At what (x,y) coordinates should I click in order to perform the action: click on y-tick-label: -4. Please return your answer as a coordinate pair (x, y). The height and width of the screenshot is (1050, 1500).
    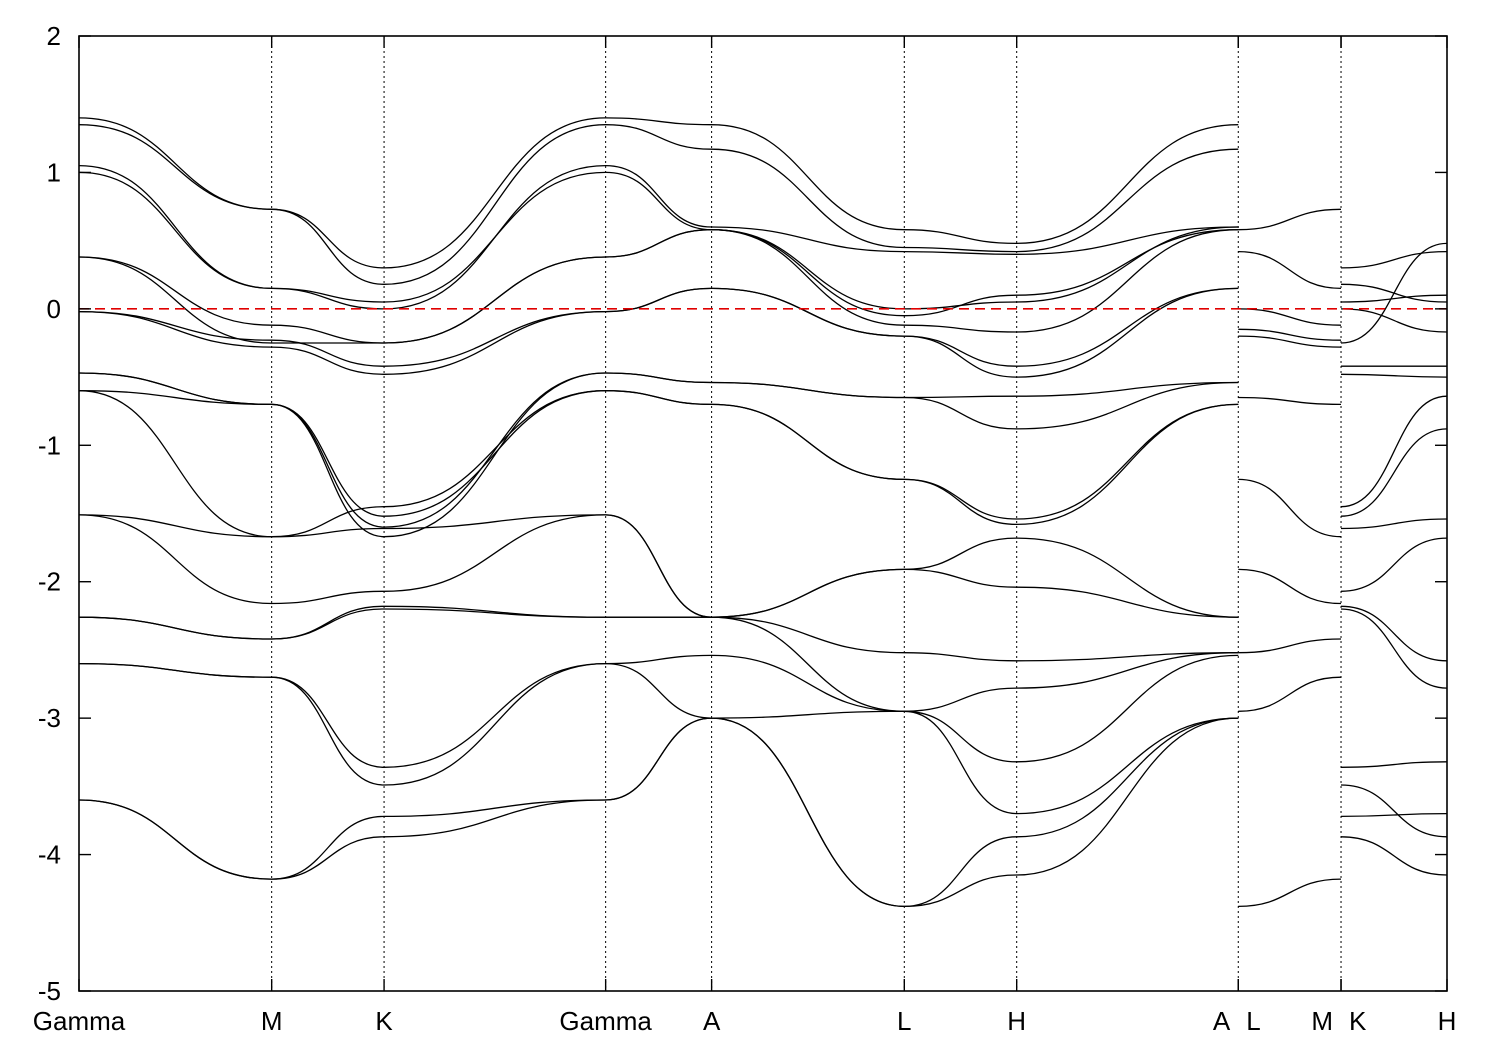
    Looking at the image, I should click on (49, 855).